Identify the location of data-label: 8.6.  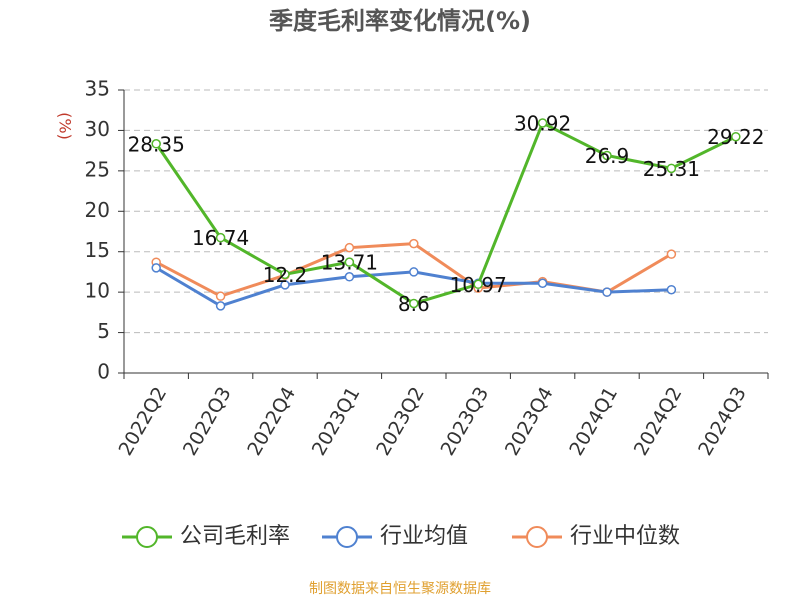
(414, 304).